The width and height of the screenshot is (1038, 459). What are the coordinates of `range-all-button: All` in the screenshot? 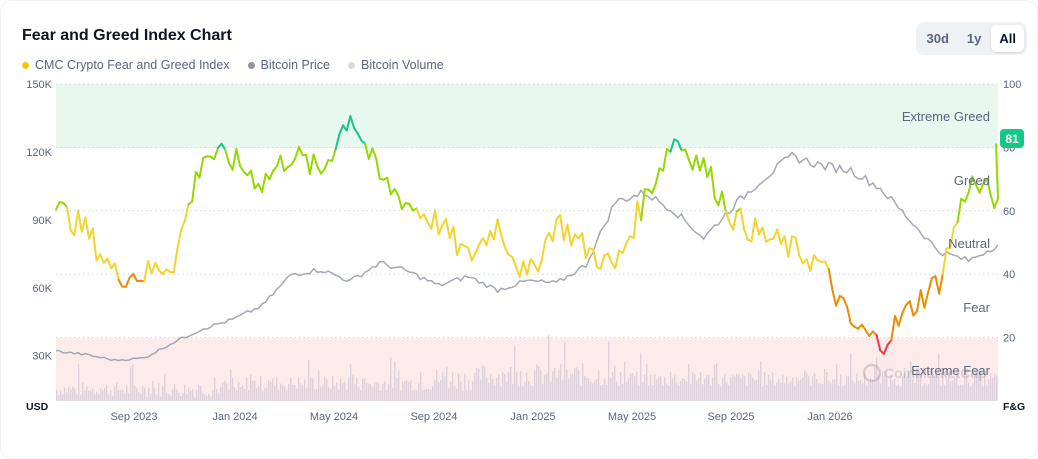 It's located at (1007, 38).